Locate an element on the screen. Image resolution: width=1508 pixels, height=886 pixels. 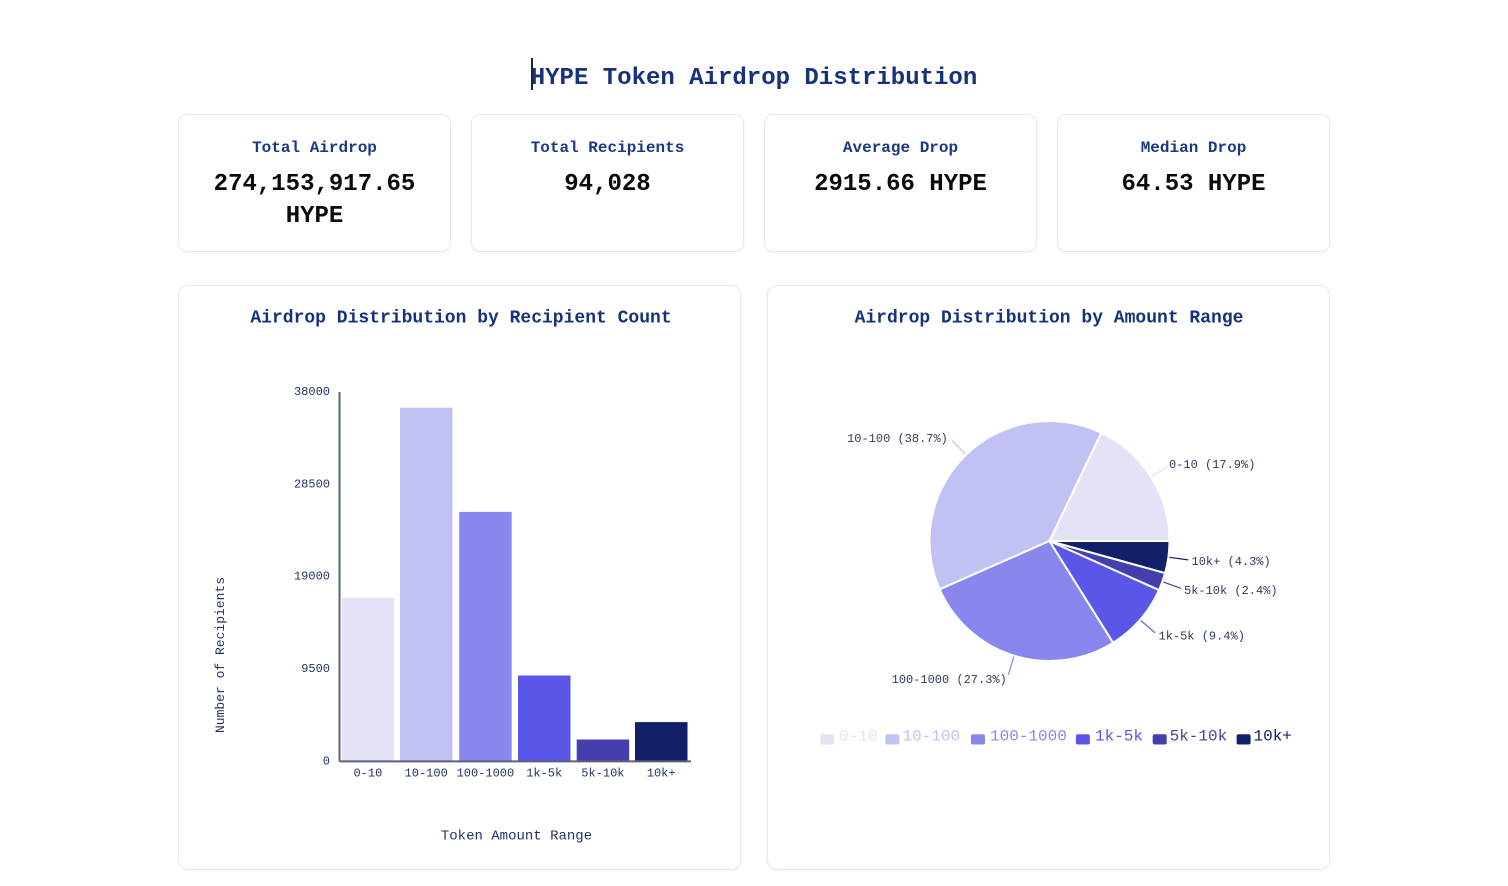
svg-text: 0 is located at coordinates (326, 761).